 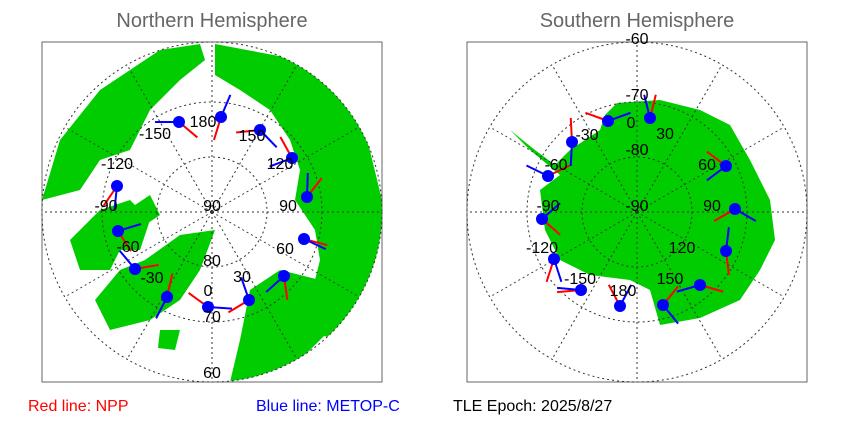 I want to click on lat-label: -90, so click(x=636, y=206).